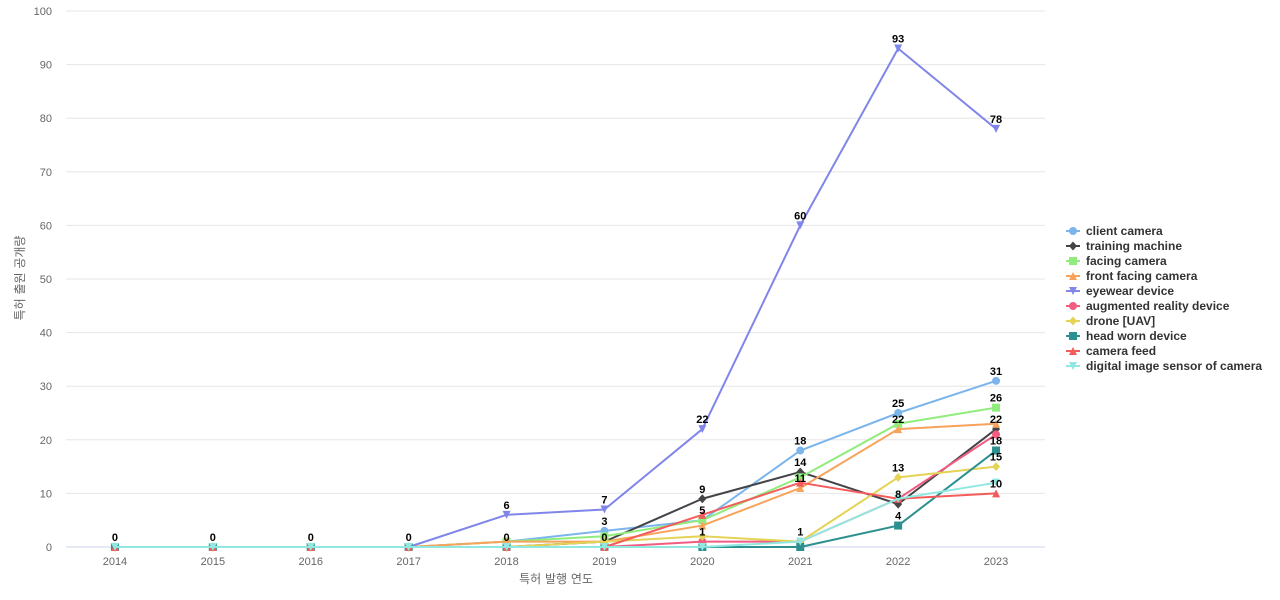  What do you see at coordinates (996, 562) in the screenshot?
I see `x-tick-label: 2023` at bounding box center [996, 562].